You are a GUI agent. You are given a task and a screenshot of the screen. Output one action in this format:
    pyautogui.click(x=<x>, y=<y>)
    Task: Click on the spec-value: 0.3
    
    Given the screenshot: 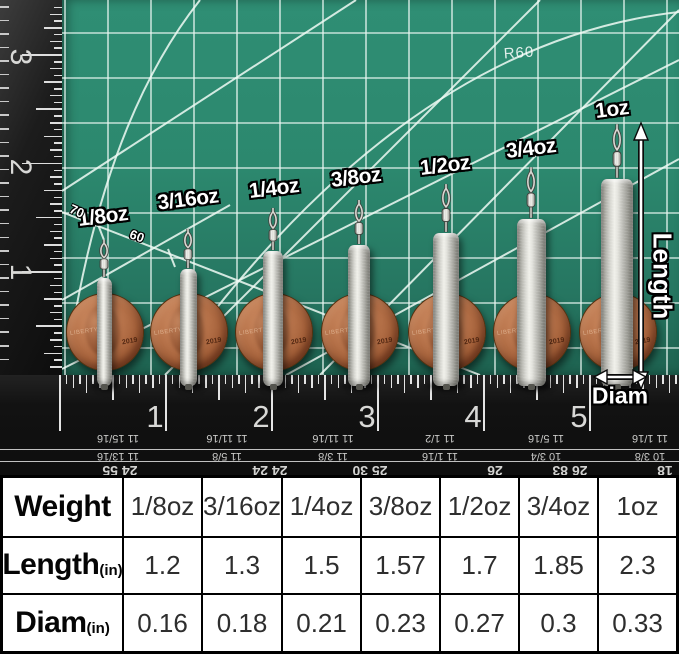 What is the action you would take?
    pyautogui.click(x=557, y=622)
    